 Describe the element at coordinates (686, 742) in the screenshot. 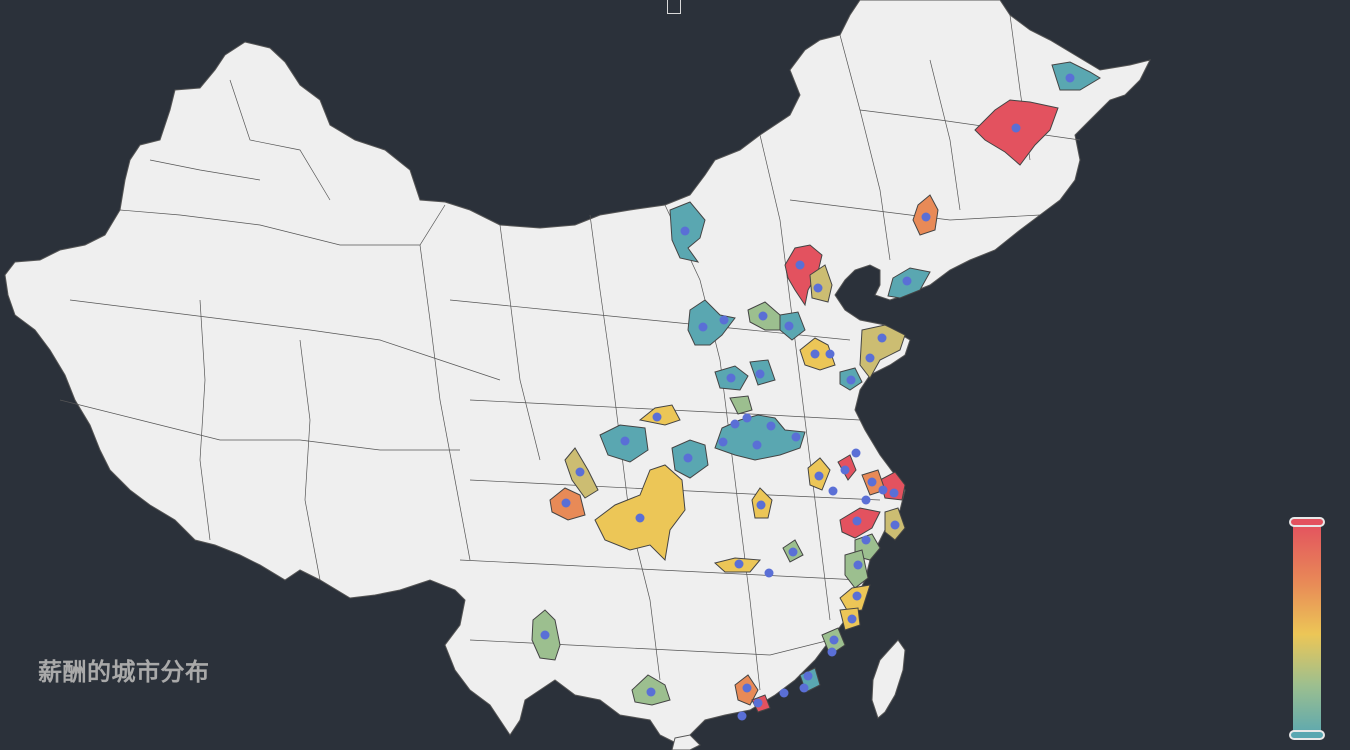

I see `hainan` at that location.